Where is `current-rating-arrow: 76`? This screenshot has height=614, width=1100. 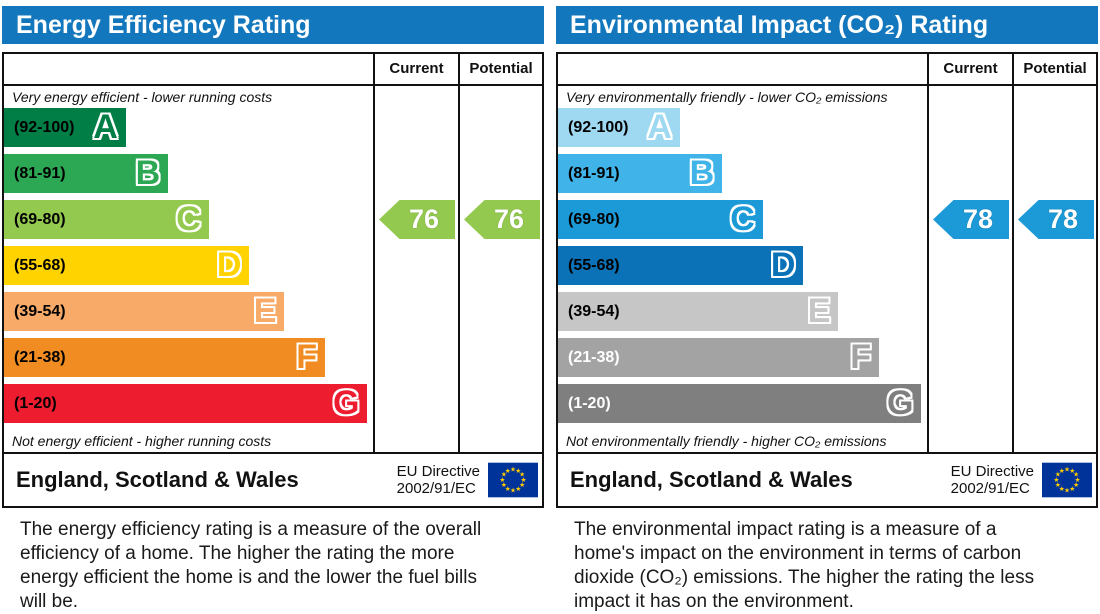 current-rating-arrow: 76 is located at coordinates (417, 219).